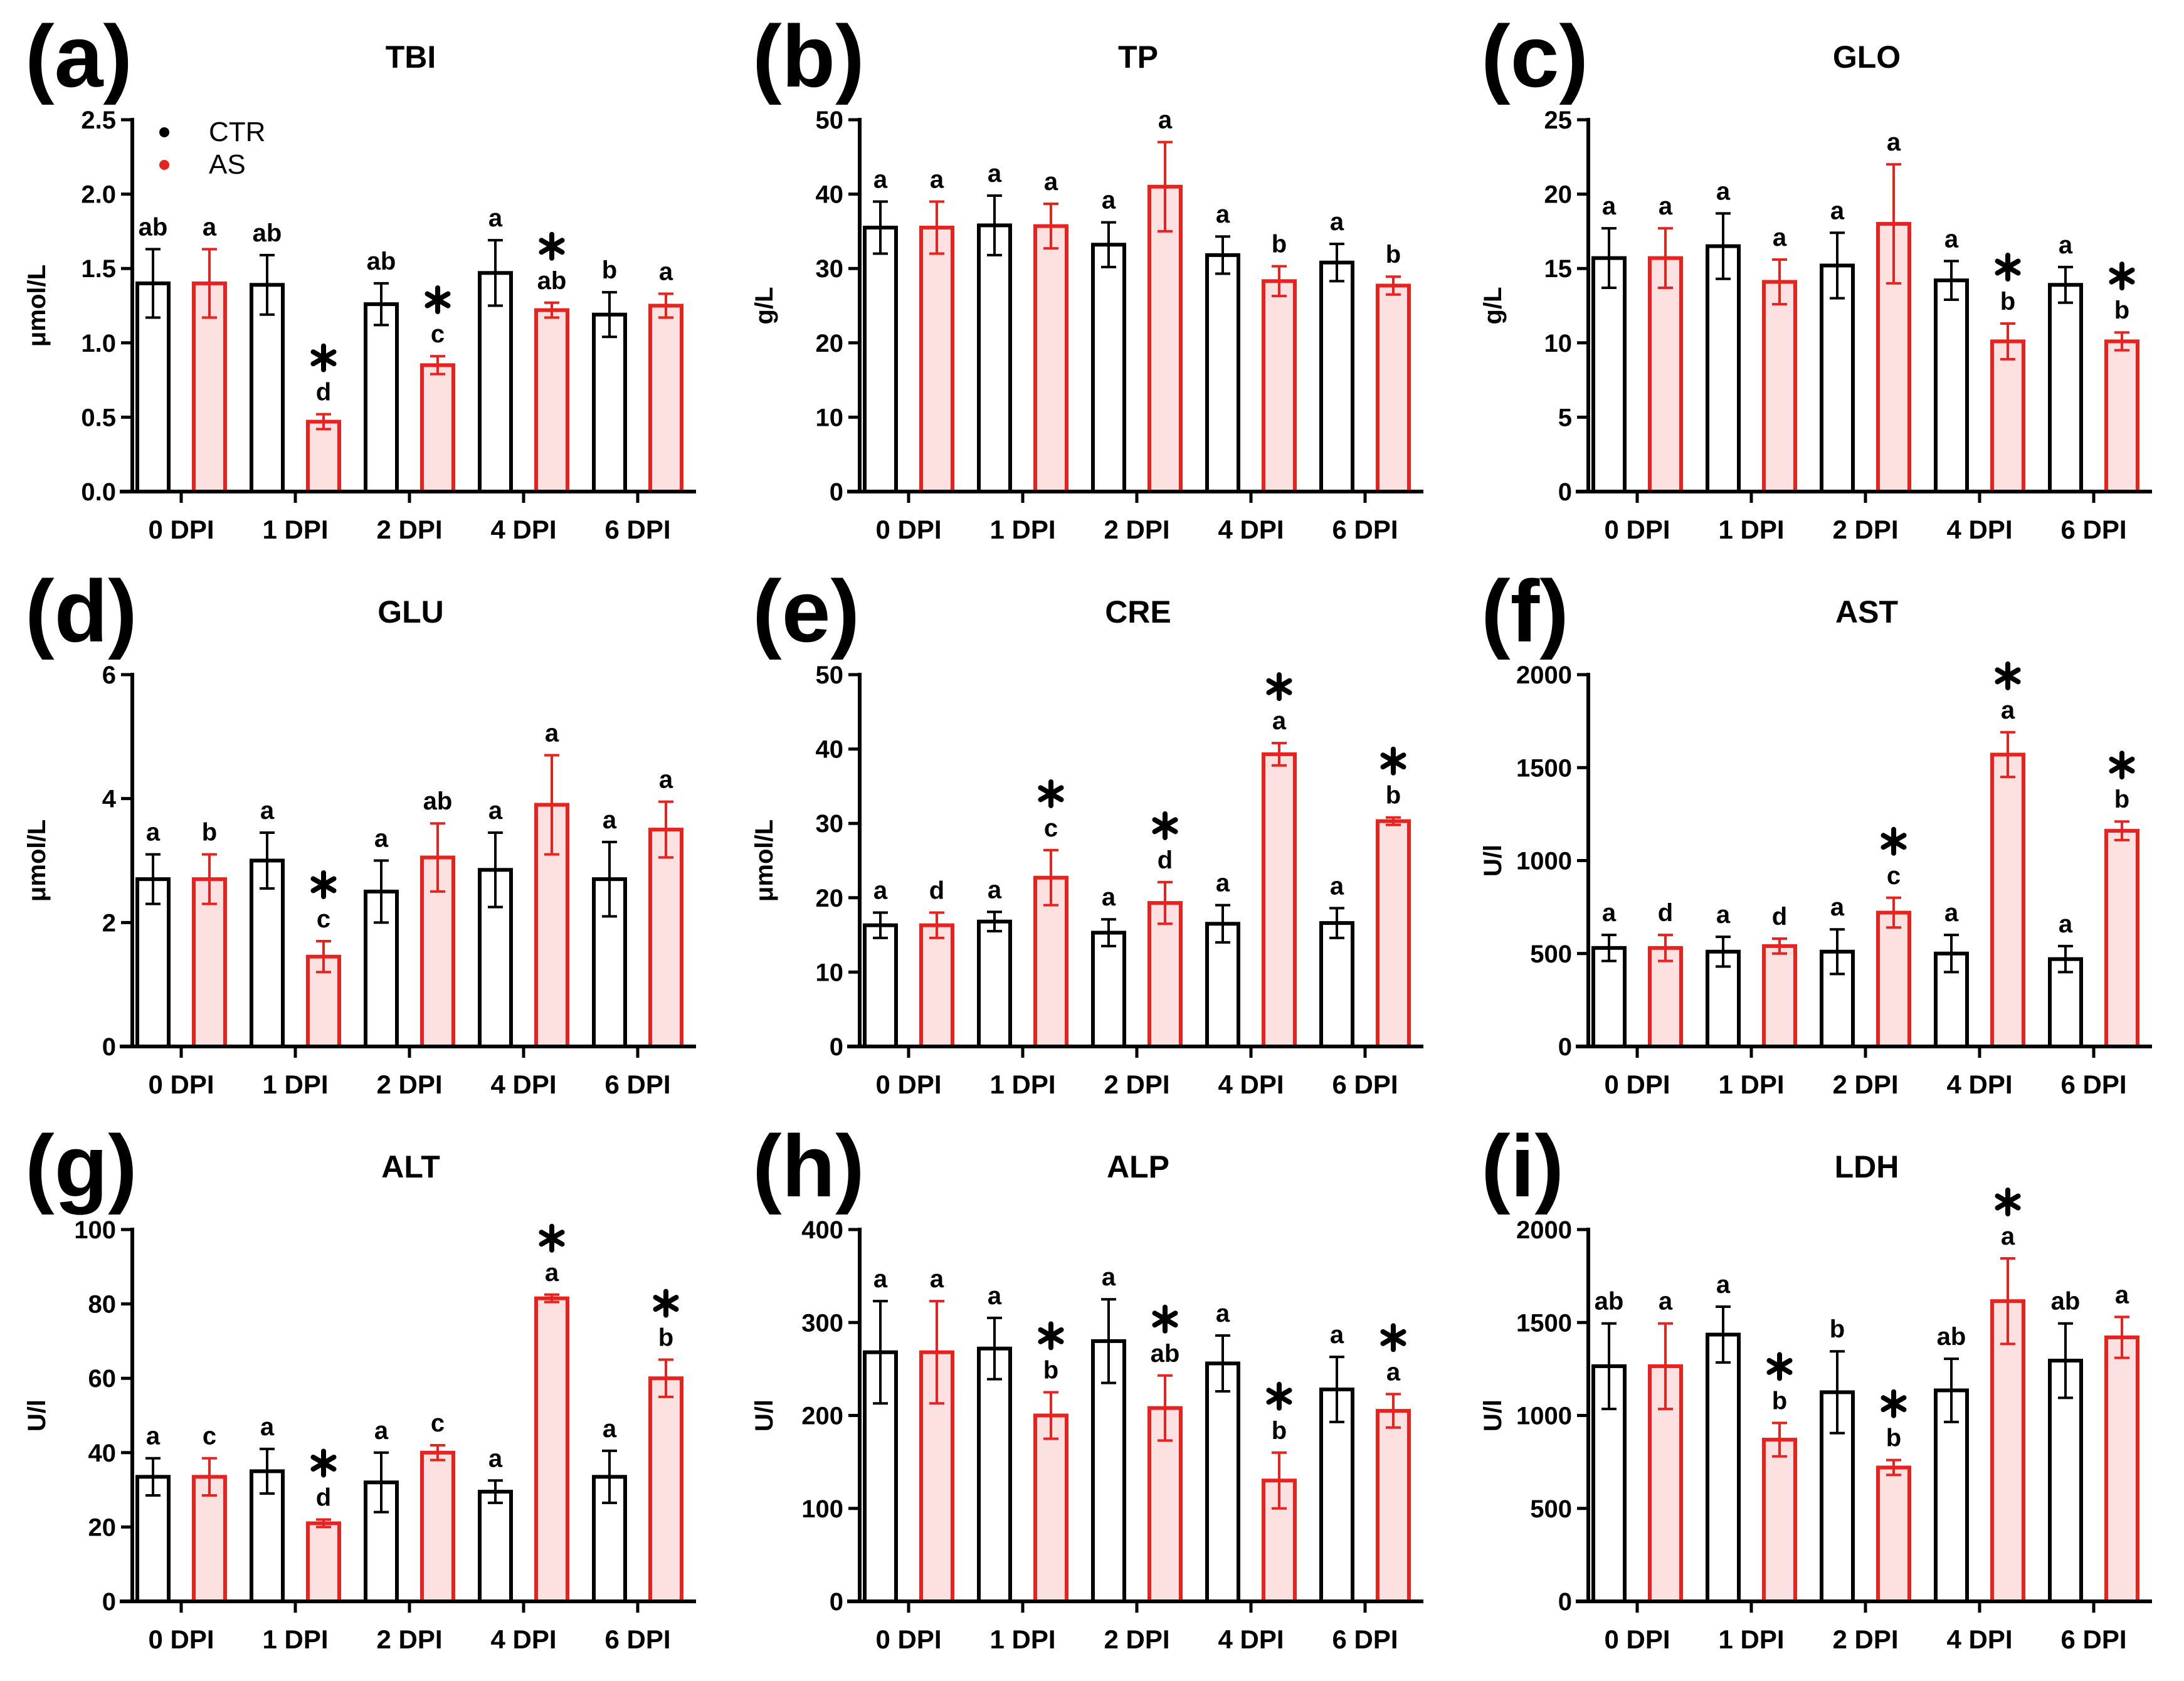  What do you see at coordinates (1551, 954) in the screenshot?
I see `y-tick-label: 500` at bounding box center [1551, 954].